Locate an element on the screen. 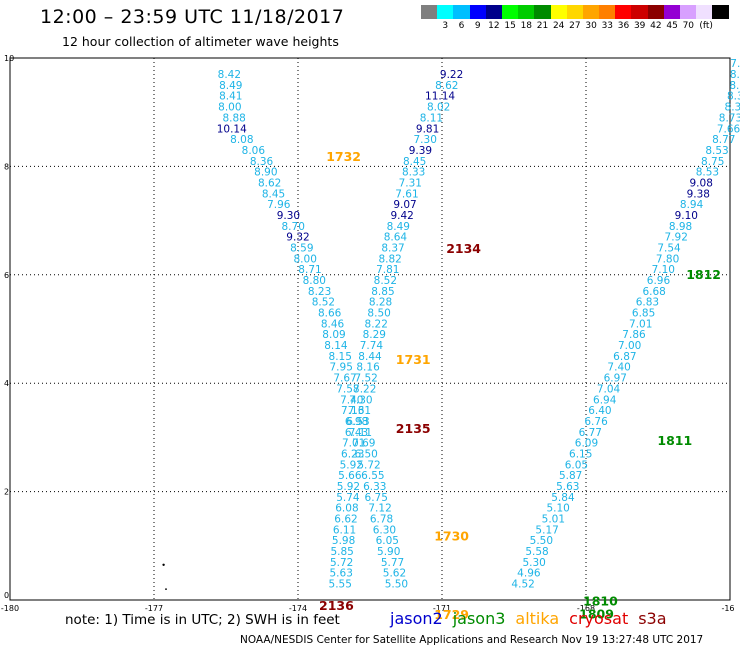 Image resolution: width=740 pixels, height=650 pixels. wave-height-value: 9.42 is located at coordinates (401, 216).